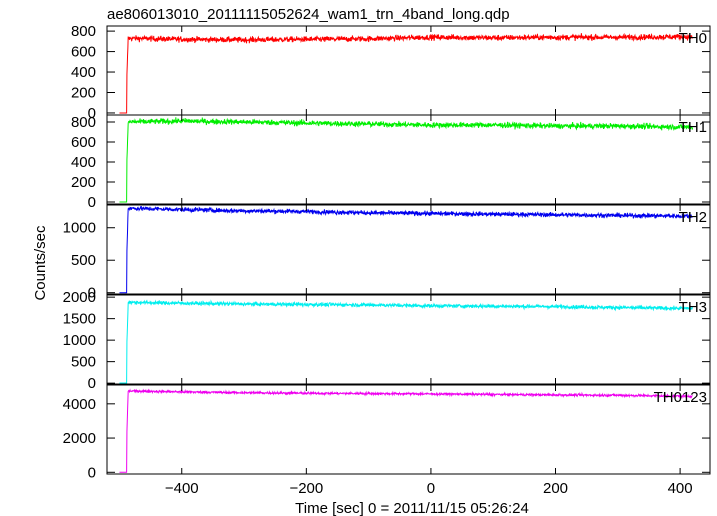  Describe the element at coordinates (693, 307) in the screenshot. I see `panel-label: TH3` at that location.